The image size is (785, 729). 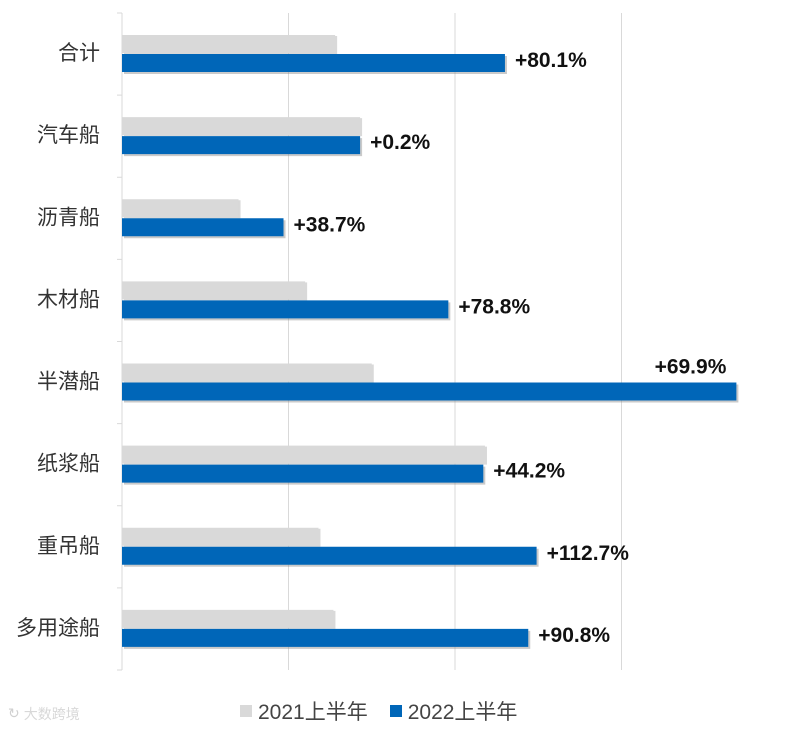 What do you see at coordinates (51, 715) in the screenshot?
I see `watermark-text: 大数跨境` at bounding box center [51, 715].